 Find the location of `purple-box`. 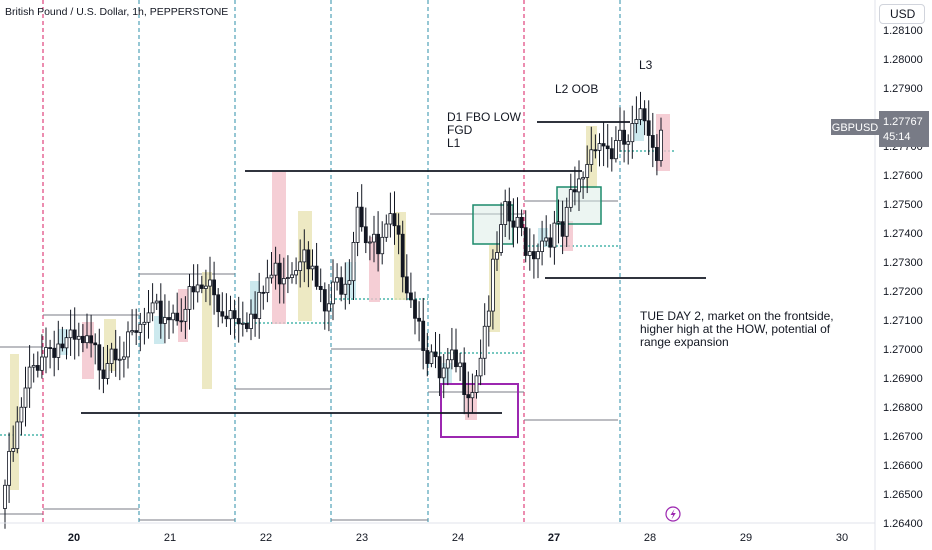

purple-box is located at coordinates (479, 410).